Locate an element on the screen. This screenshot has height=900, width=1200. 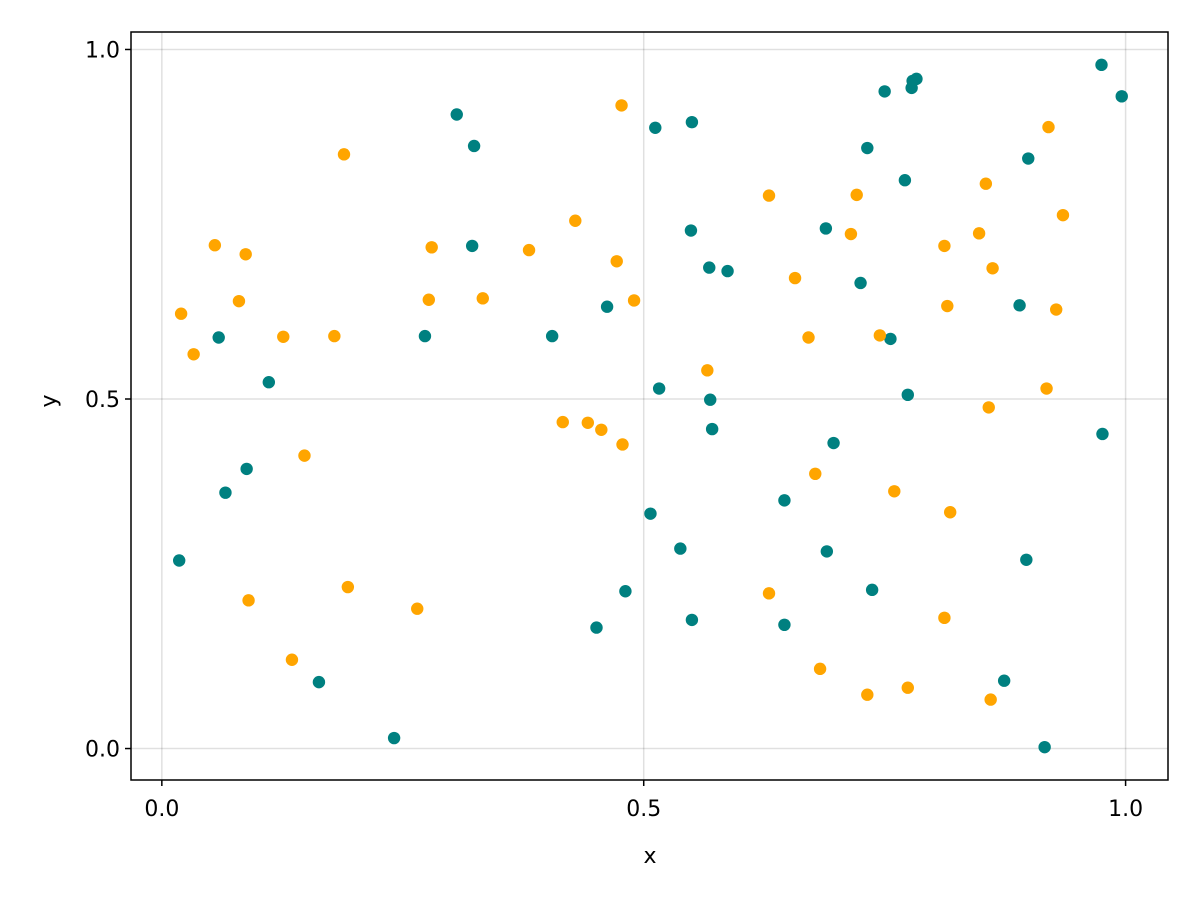
y-axis-label: y is located at coordinates (49, 400).